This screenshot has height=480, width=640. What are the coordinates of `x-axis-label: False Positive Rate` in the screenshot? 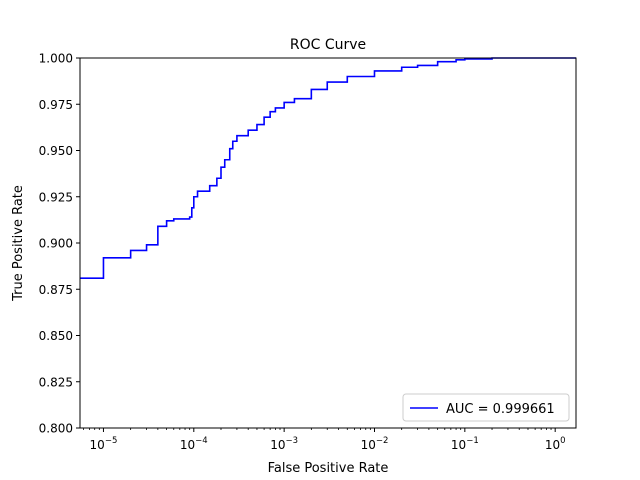 It's located at (328, 468).